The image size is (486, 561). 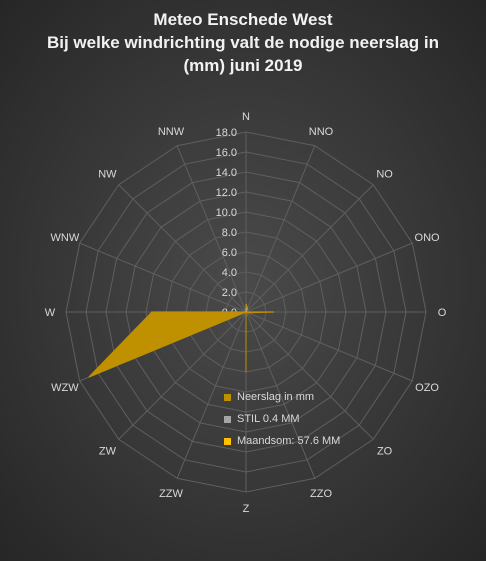 What do you see at coordinates (226, 213) in the screenshot?
I see `radial-tick-label: 10.0` at bounding box center [226, 213].